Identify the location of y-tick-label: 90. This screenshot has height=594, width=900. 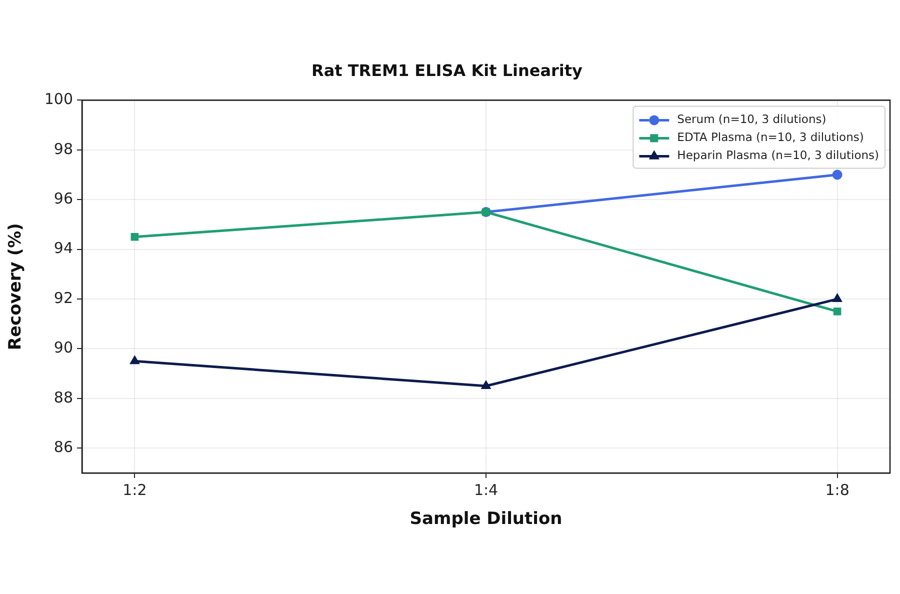
(63, 347).